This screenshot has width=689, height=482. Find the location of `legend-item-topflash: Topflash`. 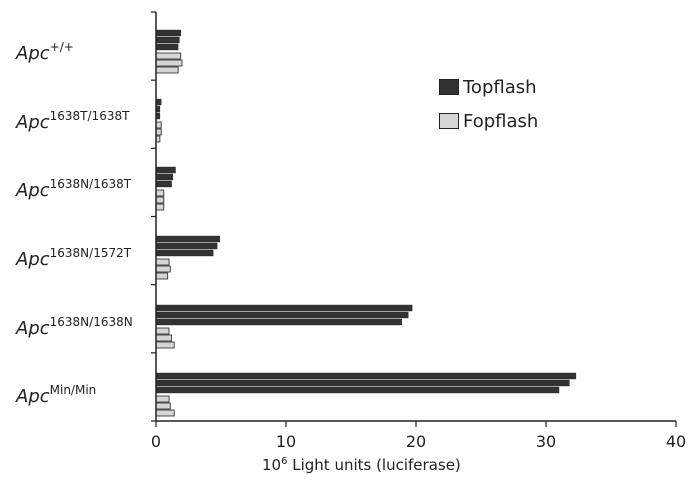

legend-item-topflash: Topflash is located at coordinates (488, 87).